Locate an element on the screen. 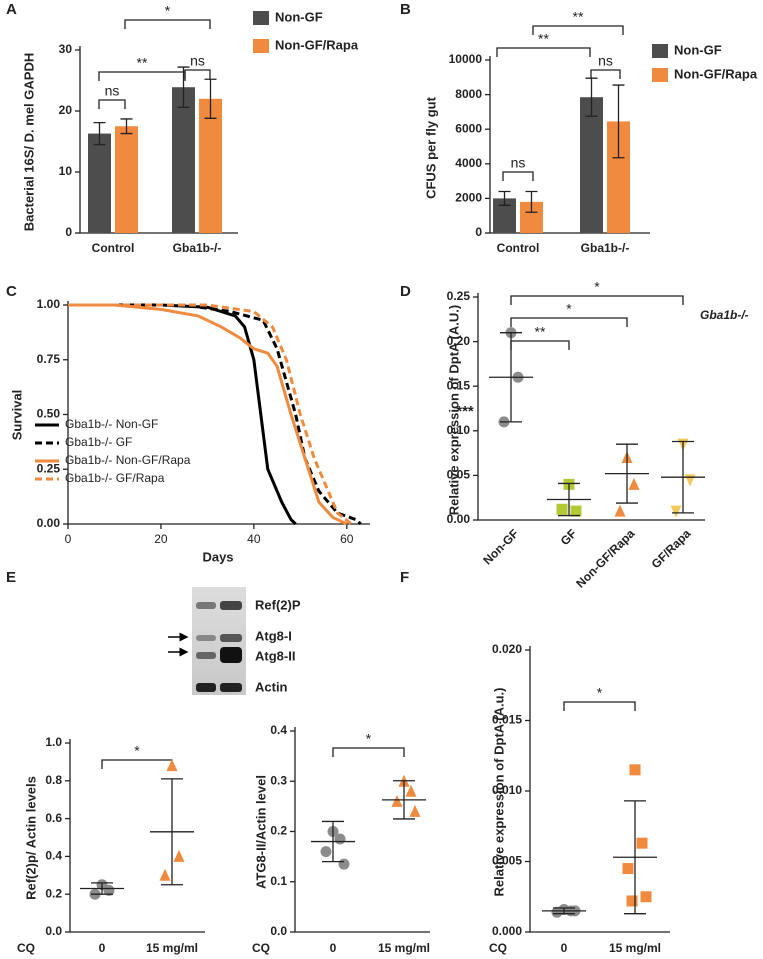 Image resolution: width=763 pixels, height=959 pixels. y-tick-label: 6000 is located at coordinates (468, 128).